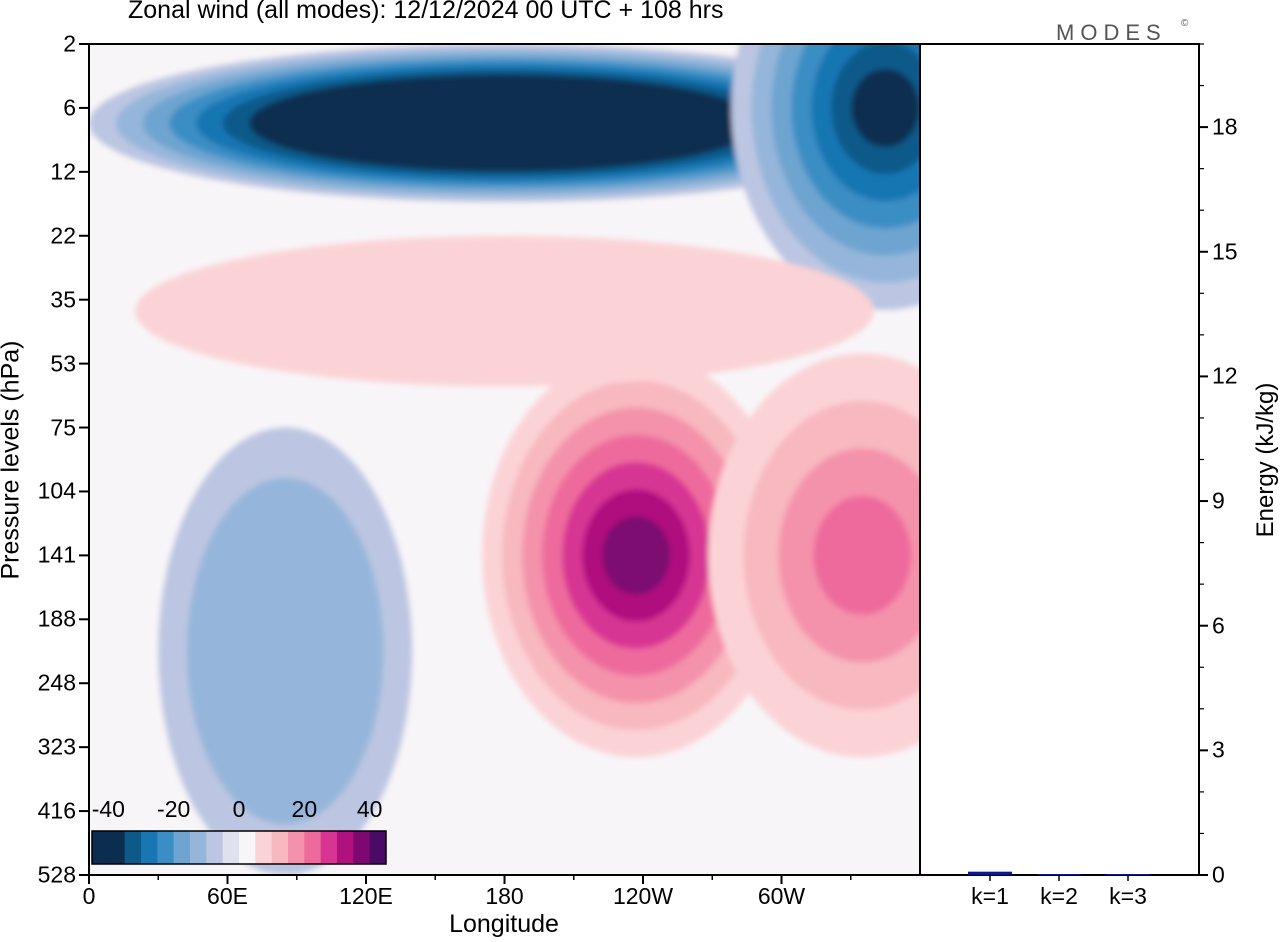  I want to click on modes-logo: MODES, so click(1111, 32).